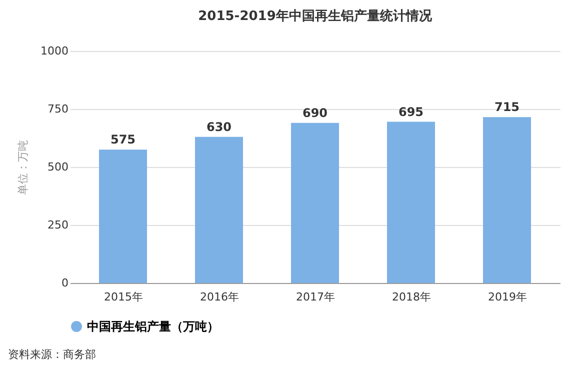 The height and width of the screenshot is (392, 583). Describe the element at coordinates (507, 107) in the screenshot. I see `data-label: 715` at that location.